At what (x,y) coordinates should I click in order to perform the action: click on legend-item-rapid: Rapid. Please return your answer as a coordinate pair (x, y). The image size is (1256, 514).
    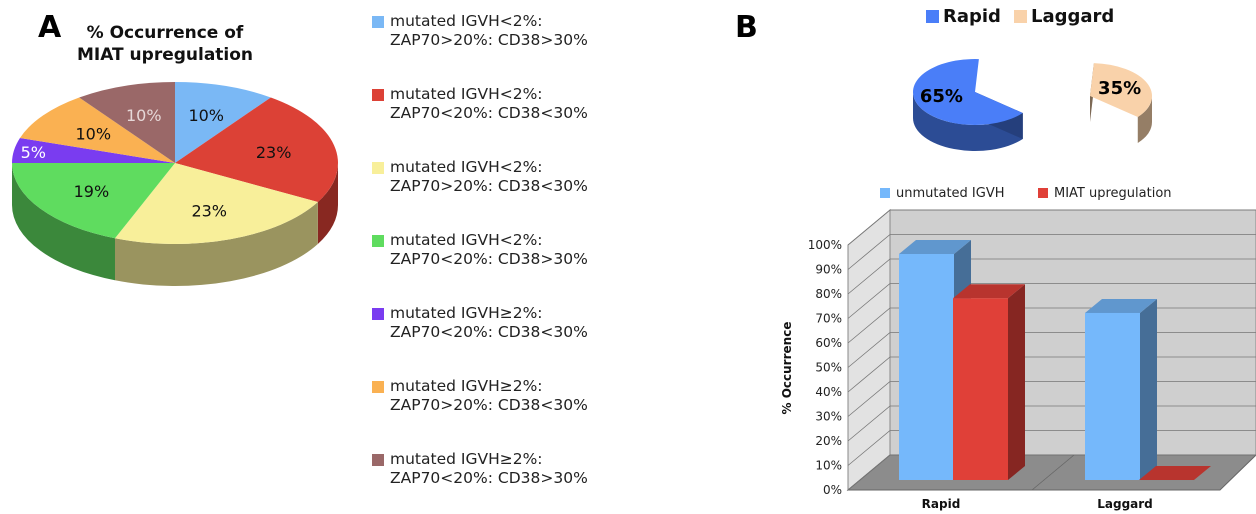
    Looking at the image, I should click on (963, 16).